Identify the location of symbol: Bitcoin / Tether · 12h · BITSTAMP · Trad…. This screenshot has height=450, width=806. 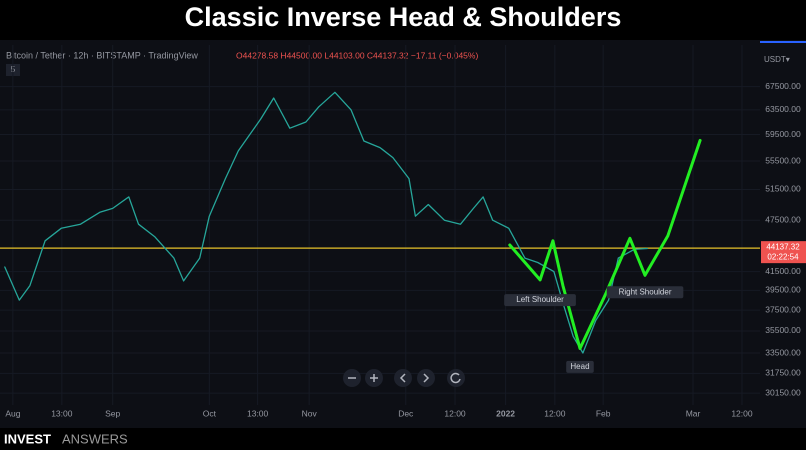
(102, 55).